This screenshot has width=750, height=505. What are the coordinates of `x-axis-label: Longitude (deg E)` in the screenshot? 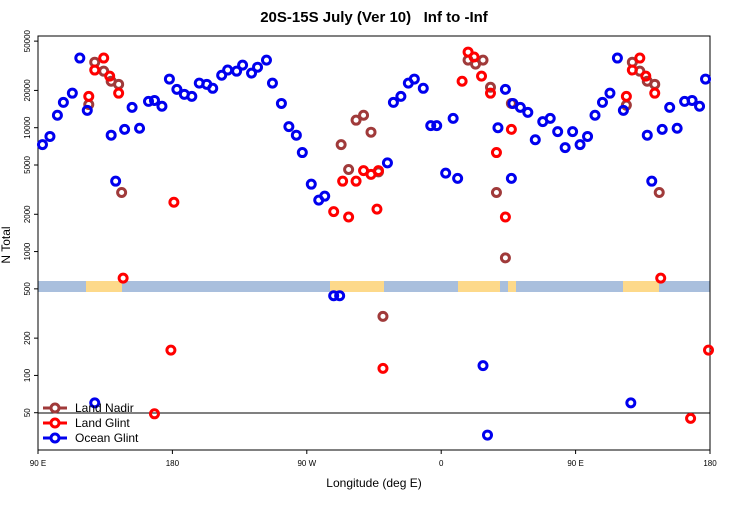 It's located at (373, 483).